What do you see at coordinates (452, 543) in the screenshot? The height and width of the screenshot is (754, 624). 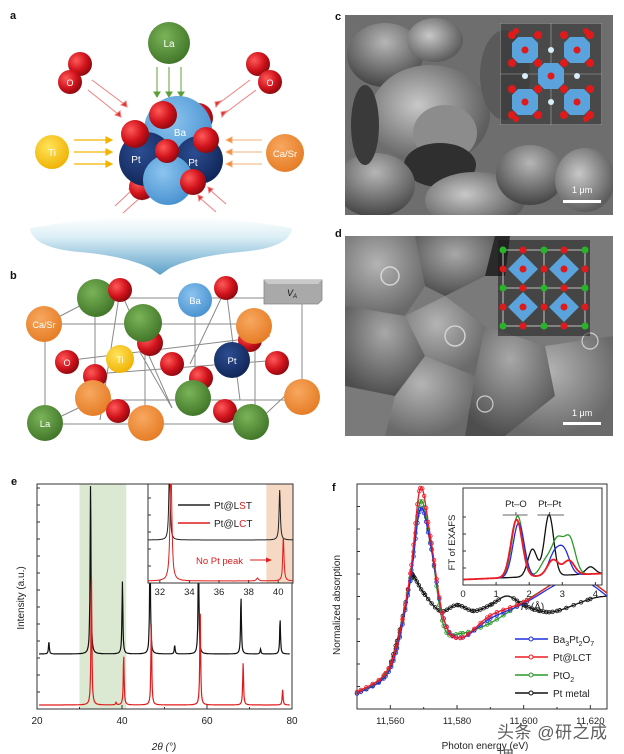 I see `exafs-y-axis-label: FT of EXAFS` at bounding box center [452, 543].